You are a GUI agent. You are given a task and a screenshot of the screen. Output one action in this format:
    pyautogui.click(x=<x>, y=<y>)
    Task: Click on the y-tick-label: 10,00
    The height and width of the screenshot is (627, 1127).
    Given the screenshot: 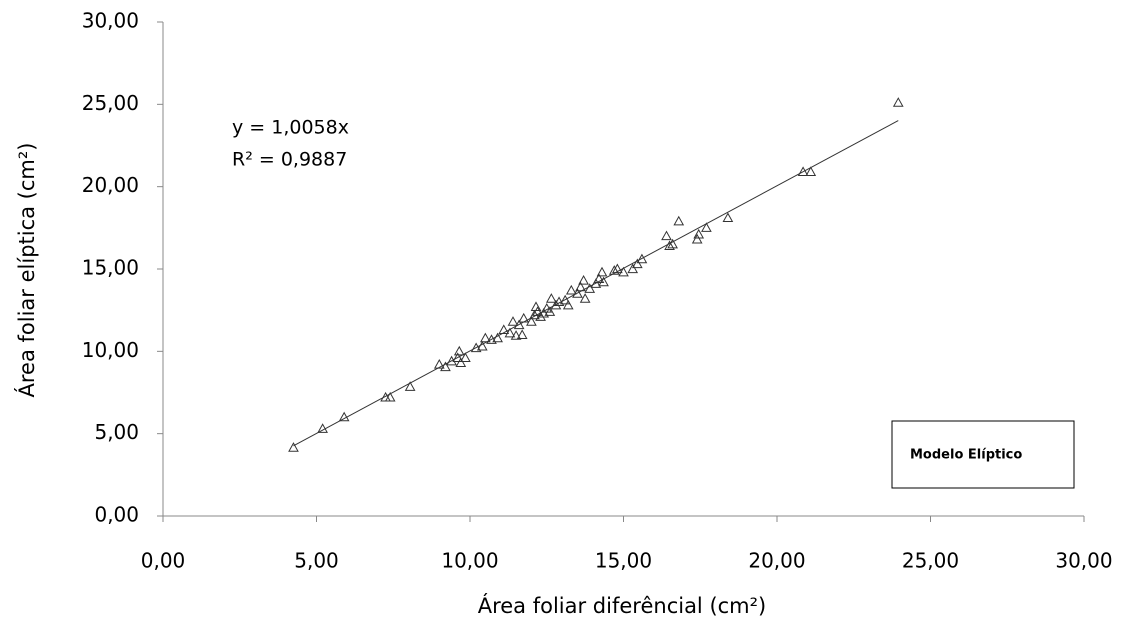 What is the action you would take?
    pyautogui.click(x=110, y=350)
    